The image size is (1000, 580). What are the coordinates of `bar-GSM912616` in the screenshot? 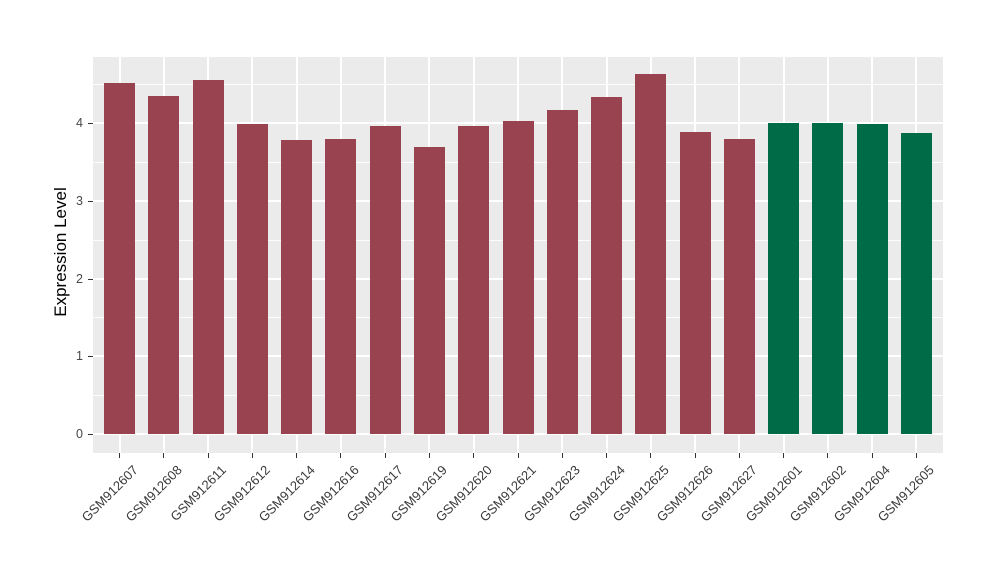 It's located at (341, 286).